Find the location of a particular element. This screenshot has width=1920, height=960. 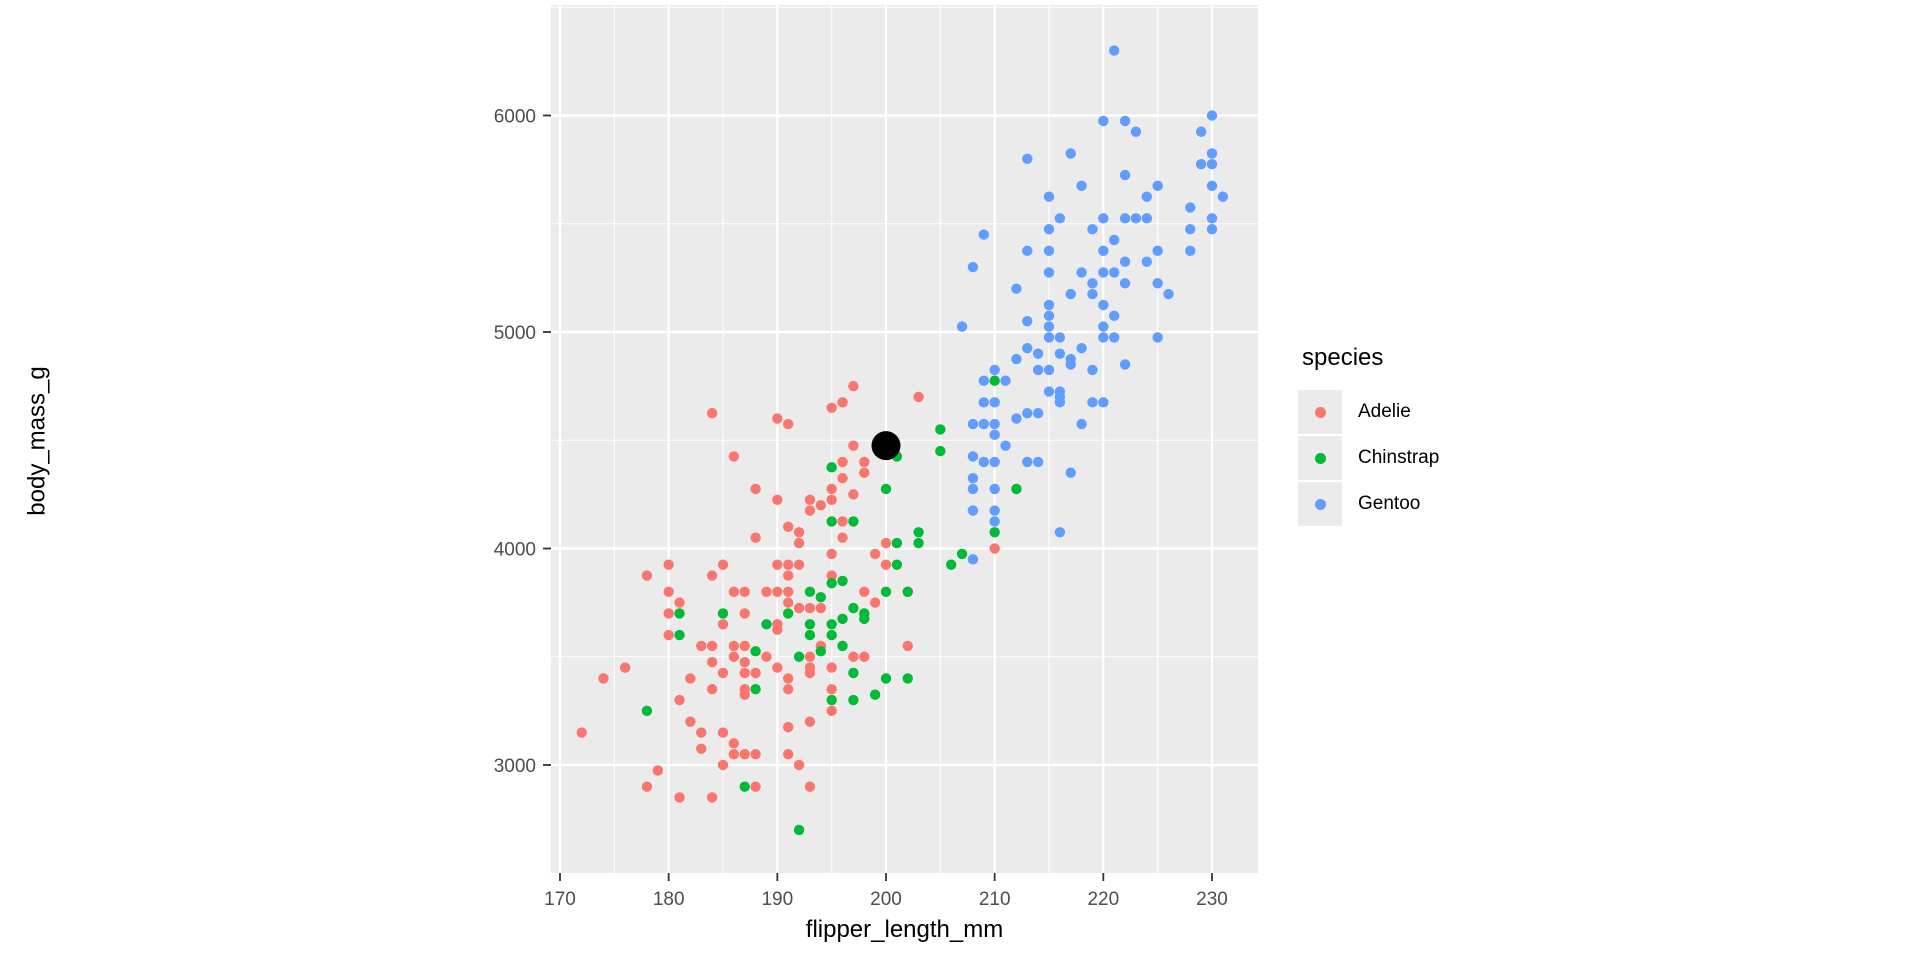

legend-item-chinstrap: Chinstrap is located at coordinates (1368, 458).